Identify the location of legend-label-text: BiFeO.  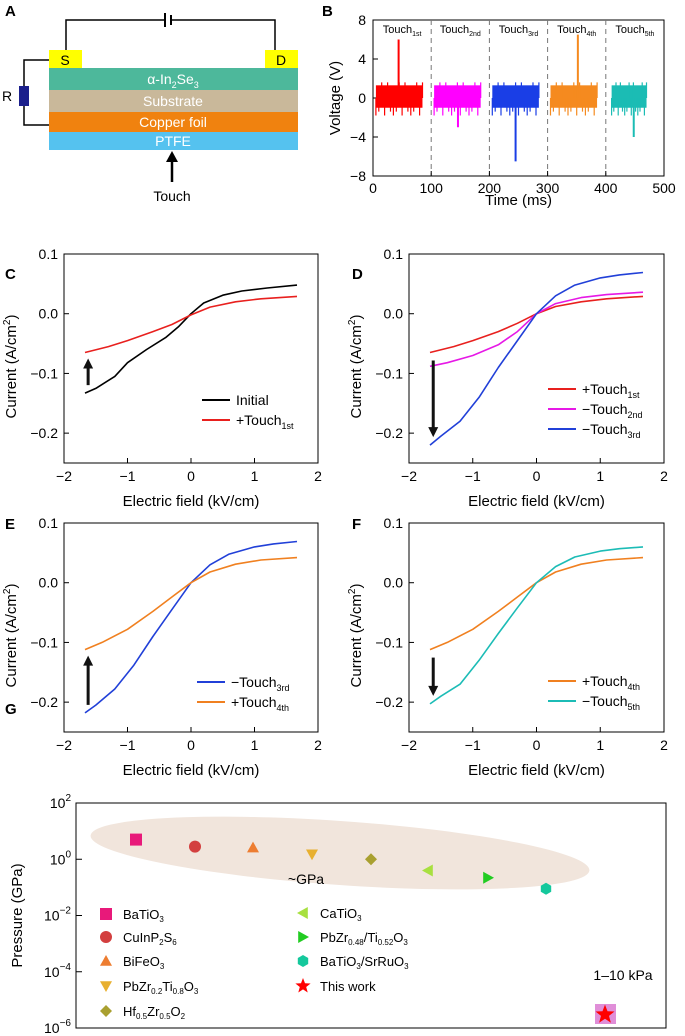
(141, 961).